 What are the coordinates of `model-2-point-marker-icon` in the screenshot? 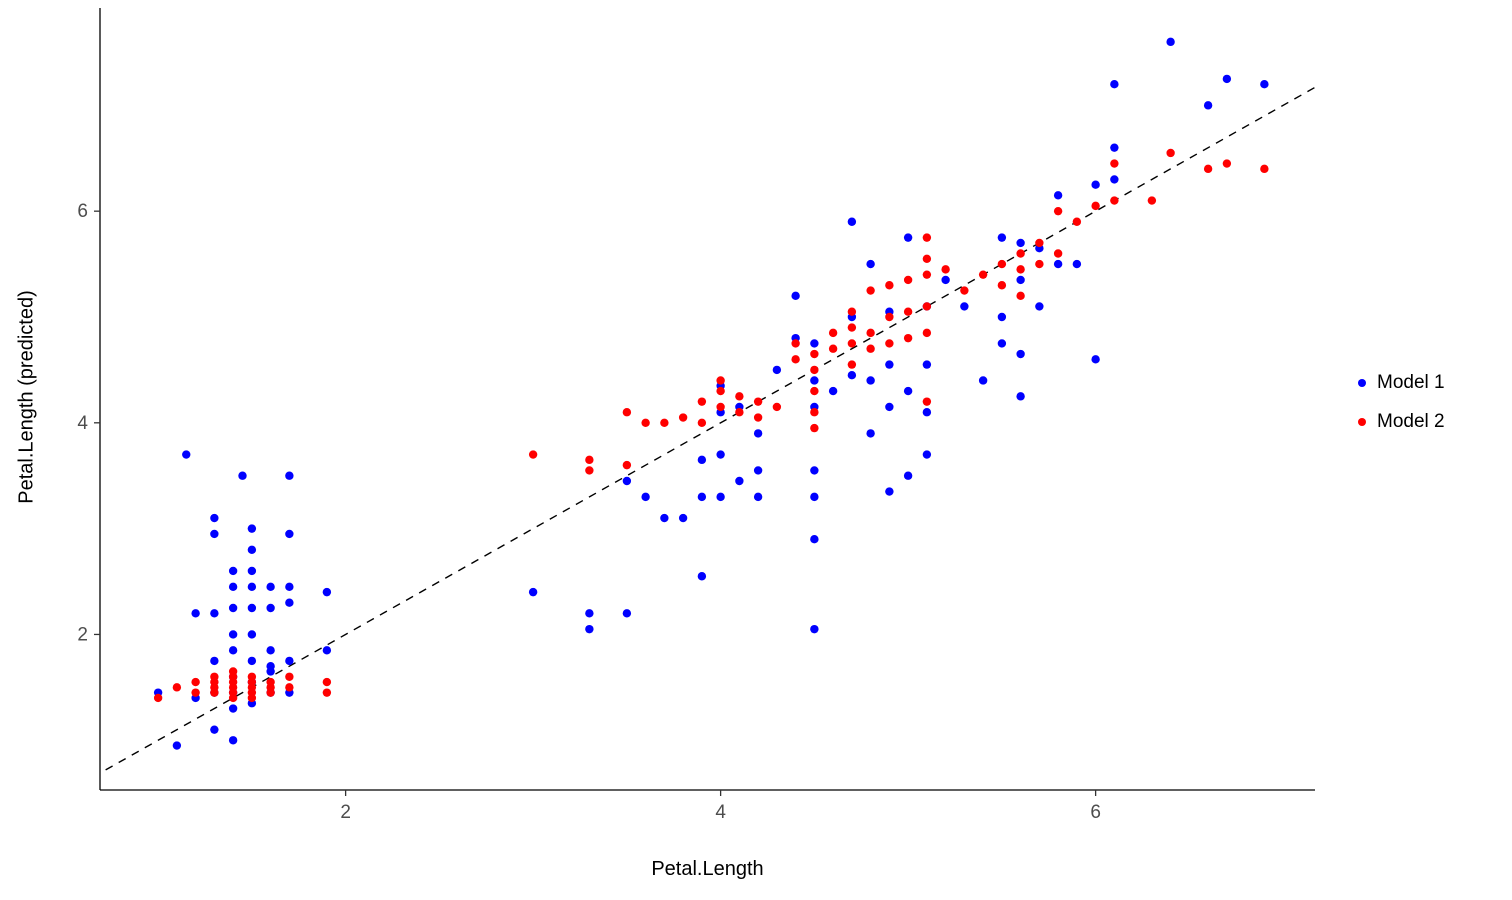 It's located at (1362, 422).